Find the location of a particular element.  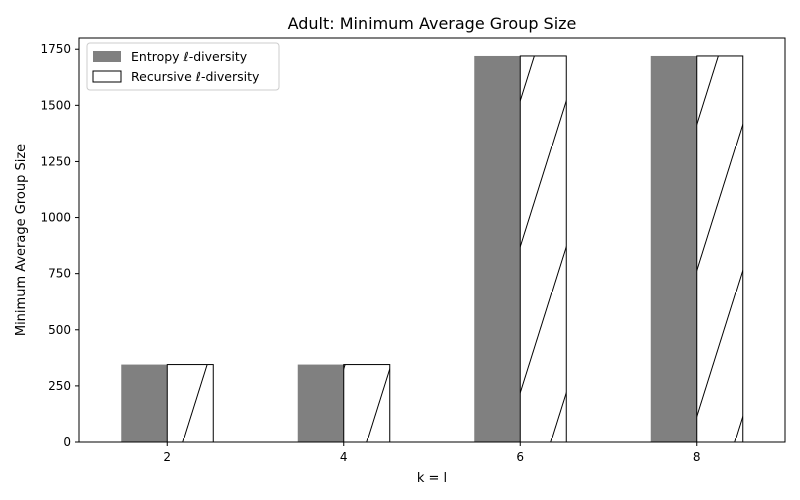

y-tick-label: 0 is located at coordinates (67, 442).